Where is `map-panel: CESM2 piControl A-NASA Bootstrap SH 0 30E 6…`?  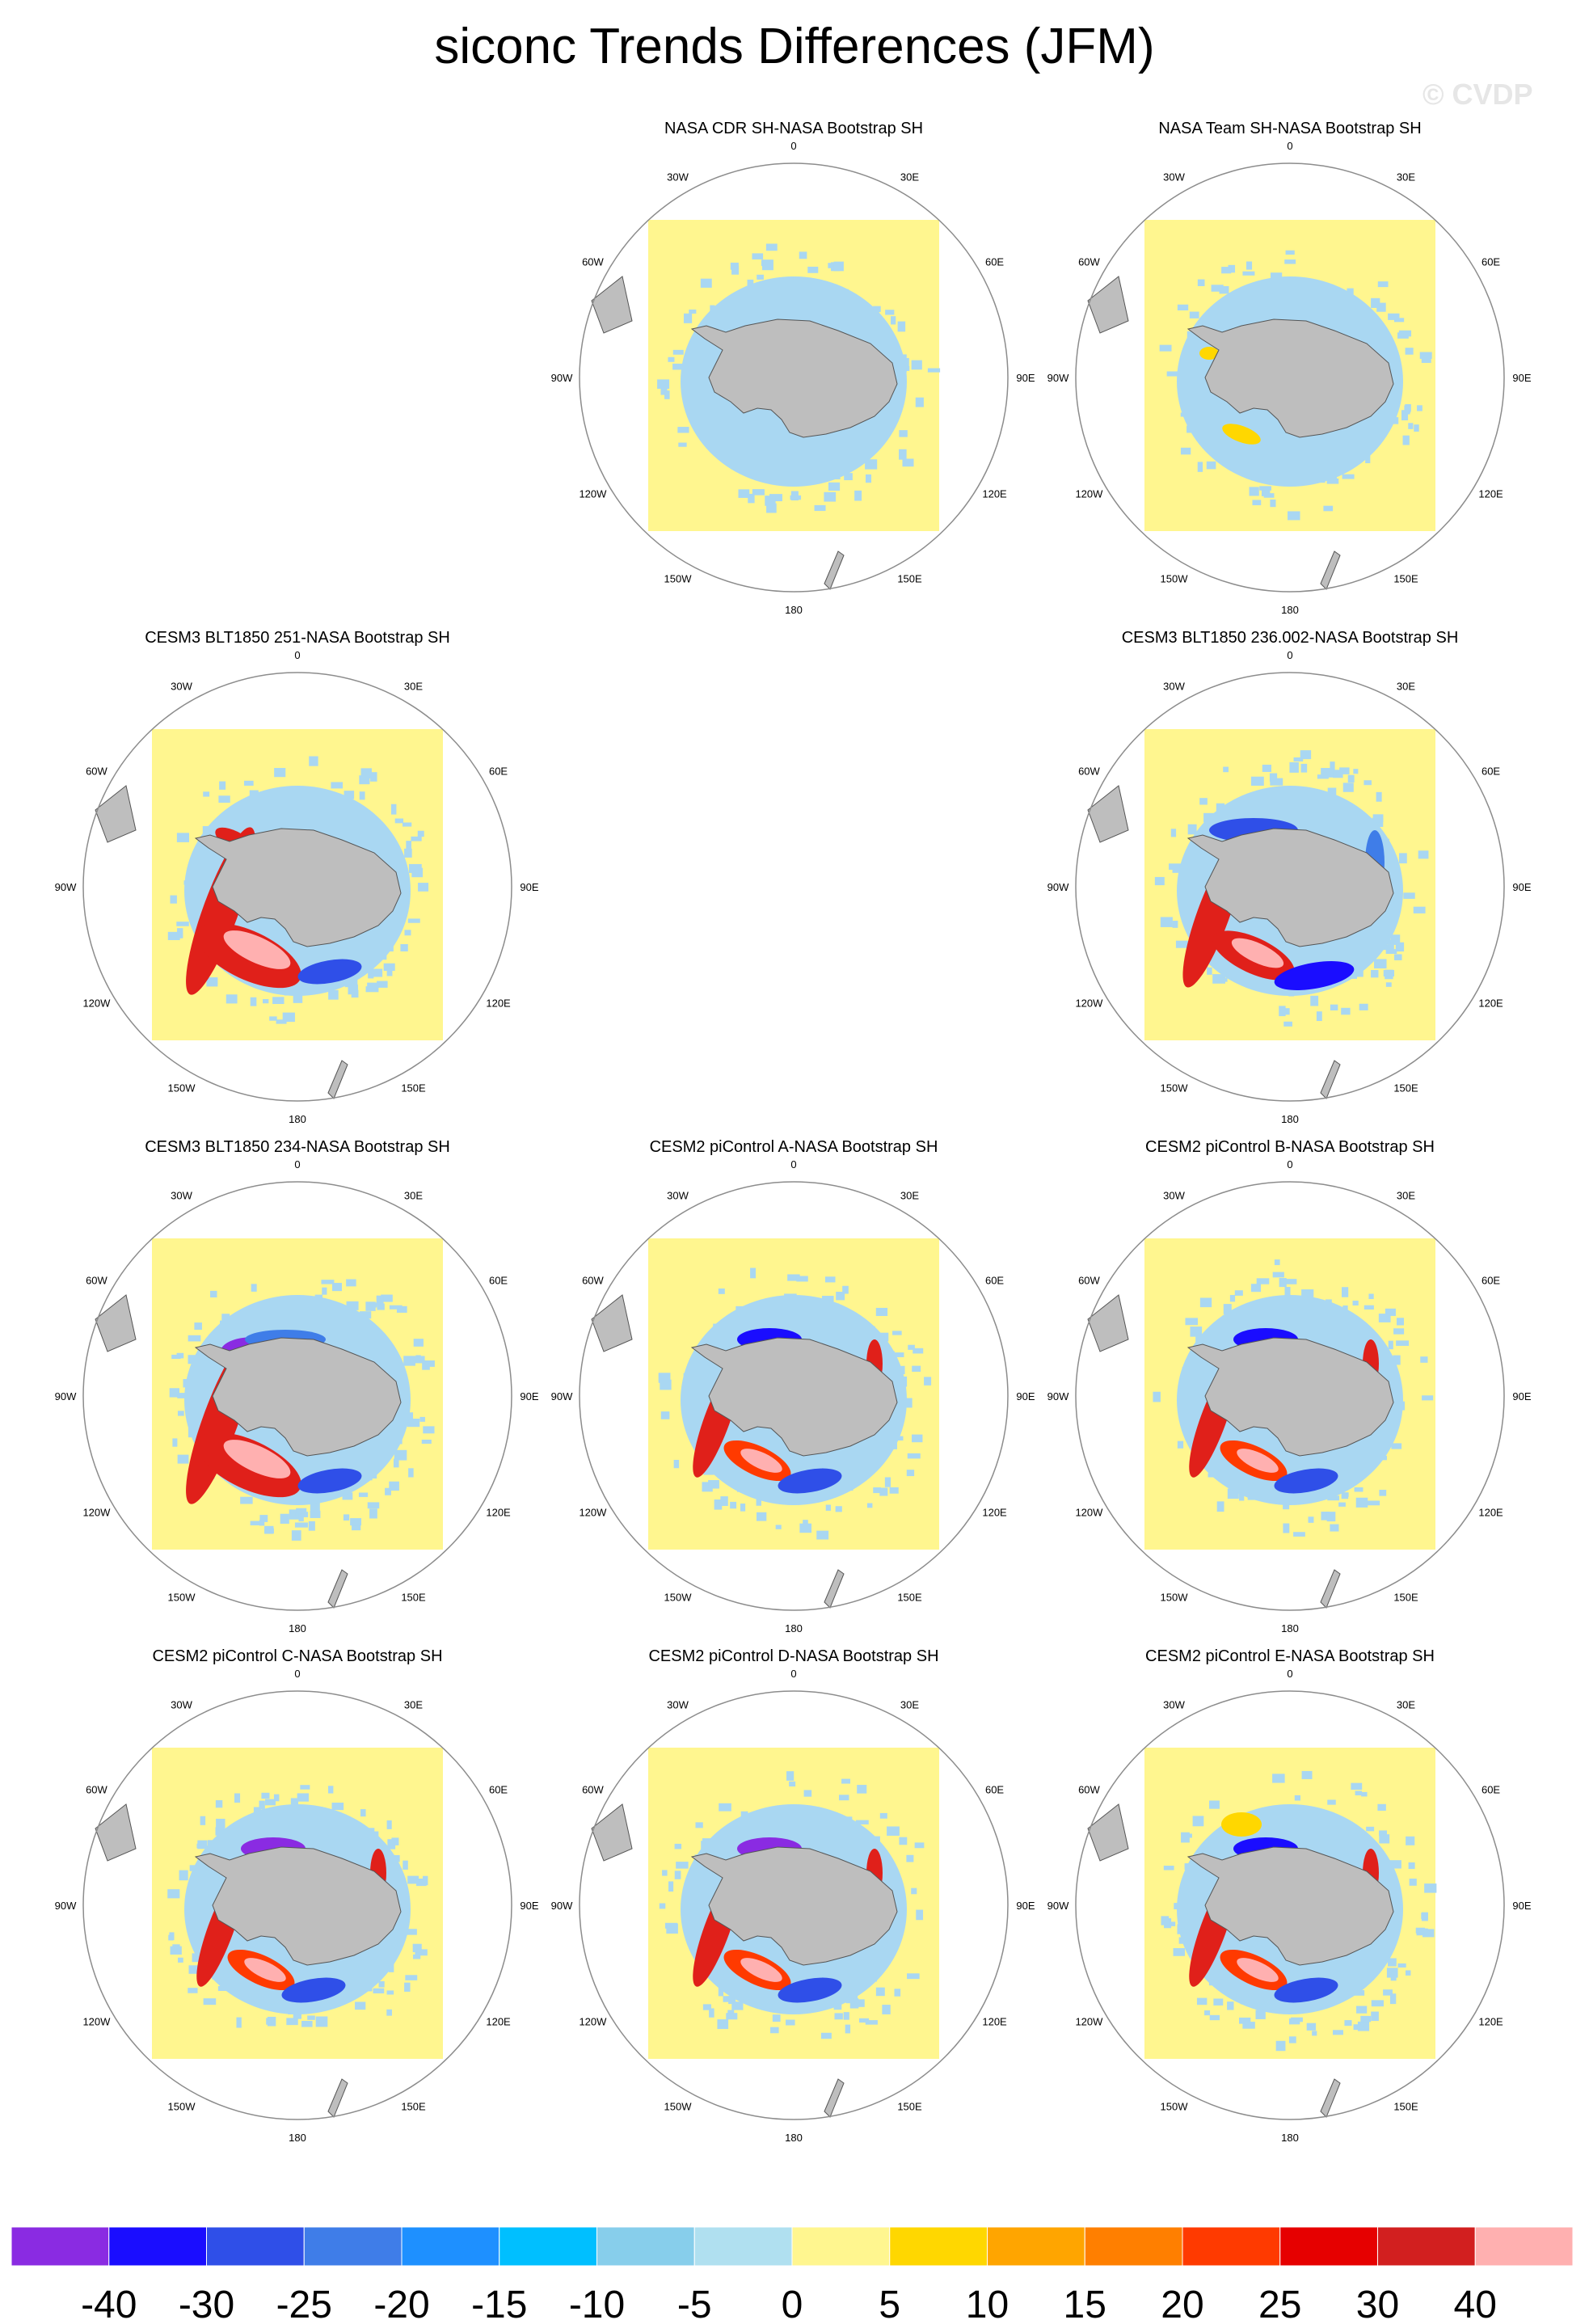
map-panel: CESM2 piControl A-NASA Bootstrap SH 0 30E 6… is located at coordinates (793, 1386).